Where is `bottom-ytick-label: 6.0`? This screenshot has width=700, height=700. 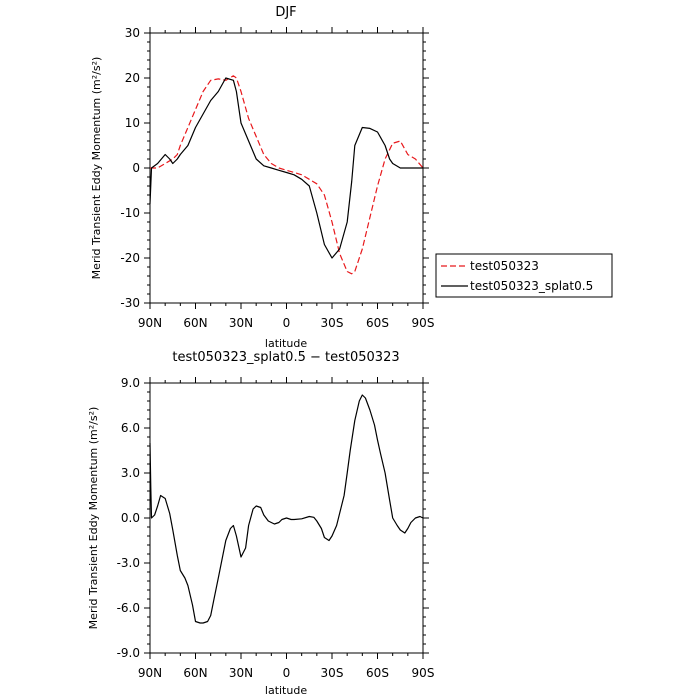
bottom-ytick-label: 6.0 is located at coordinates (130, 428).